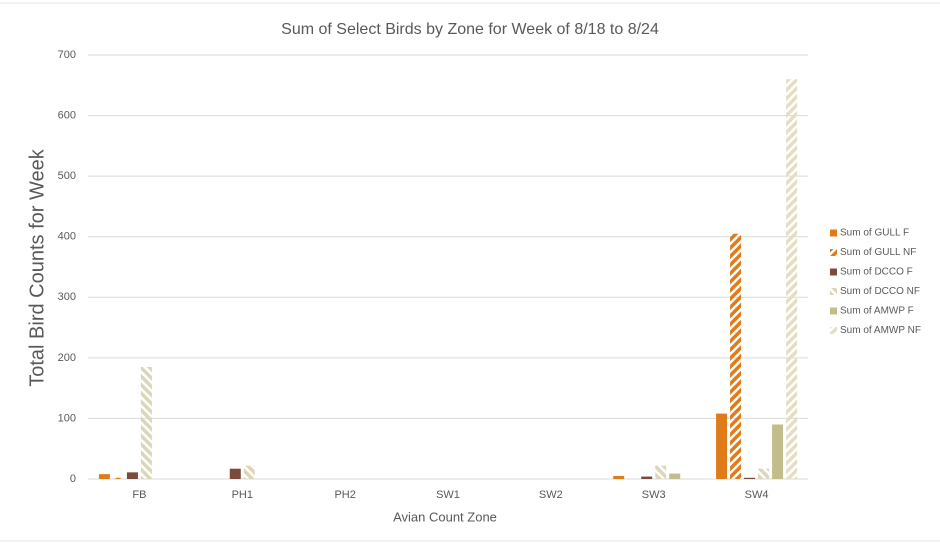 Image resolution: width=940 pixels, height=545 pixels. What do you see at coordinates (880, 330) in the screenshot?
I see `legend-label: Sum of AMWP NF` at bounding box center [880, 330].